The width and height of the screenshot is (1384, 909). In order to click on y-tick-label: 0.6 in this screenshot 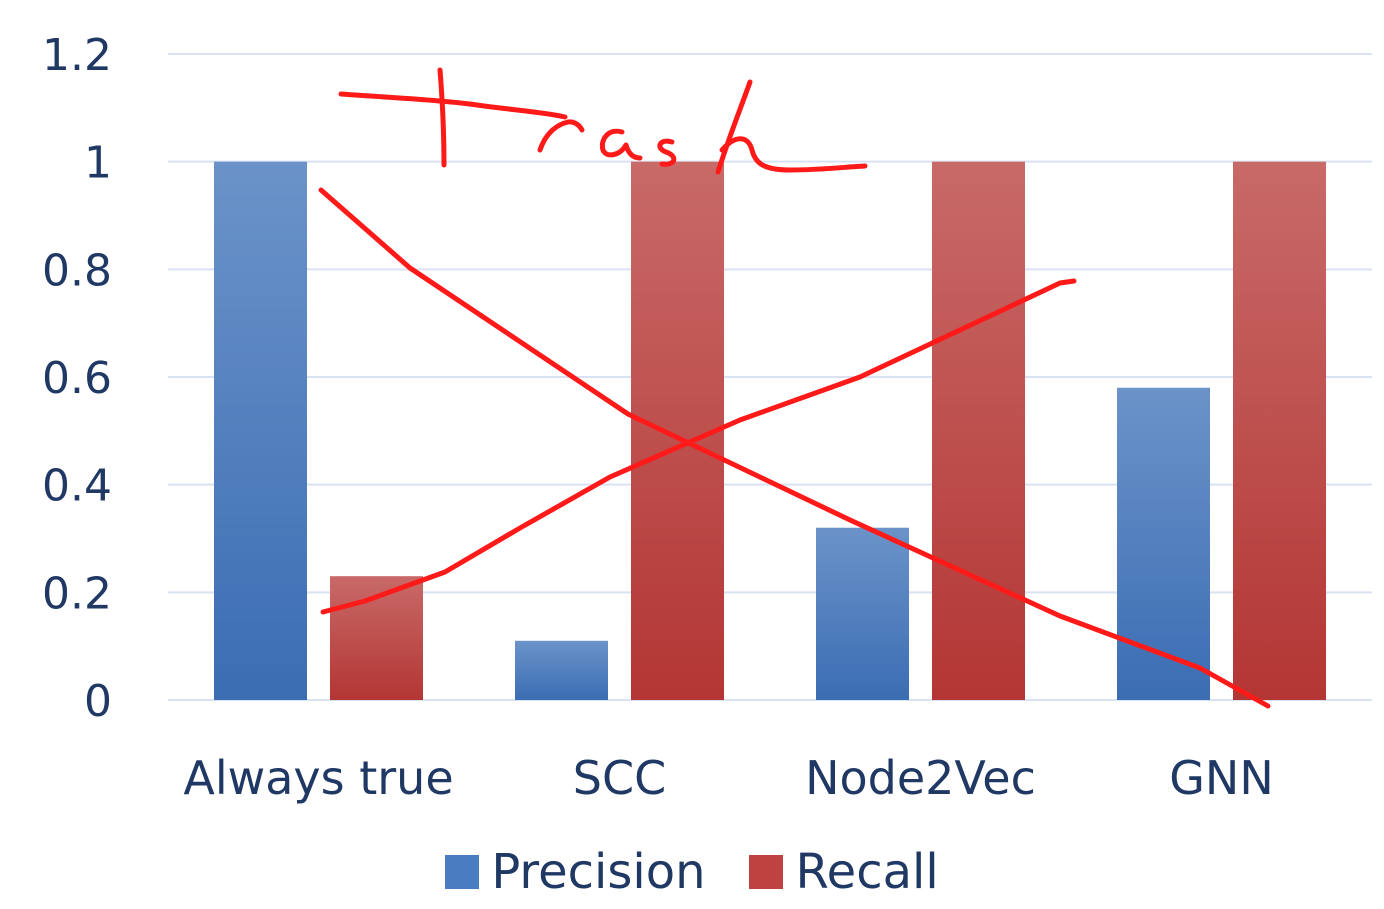, I will do `click(77, 378)`.